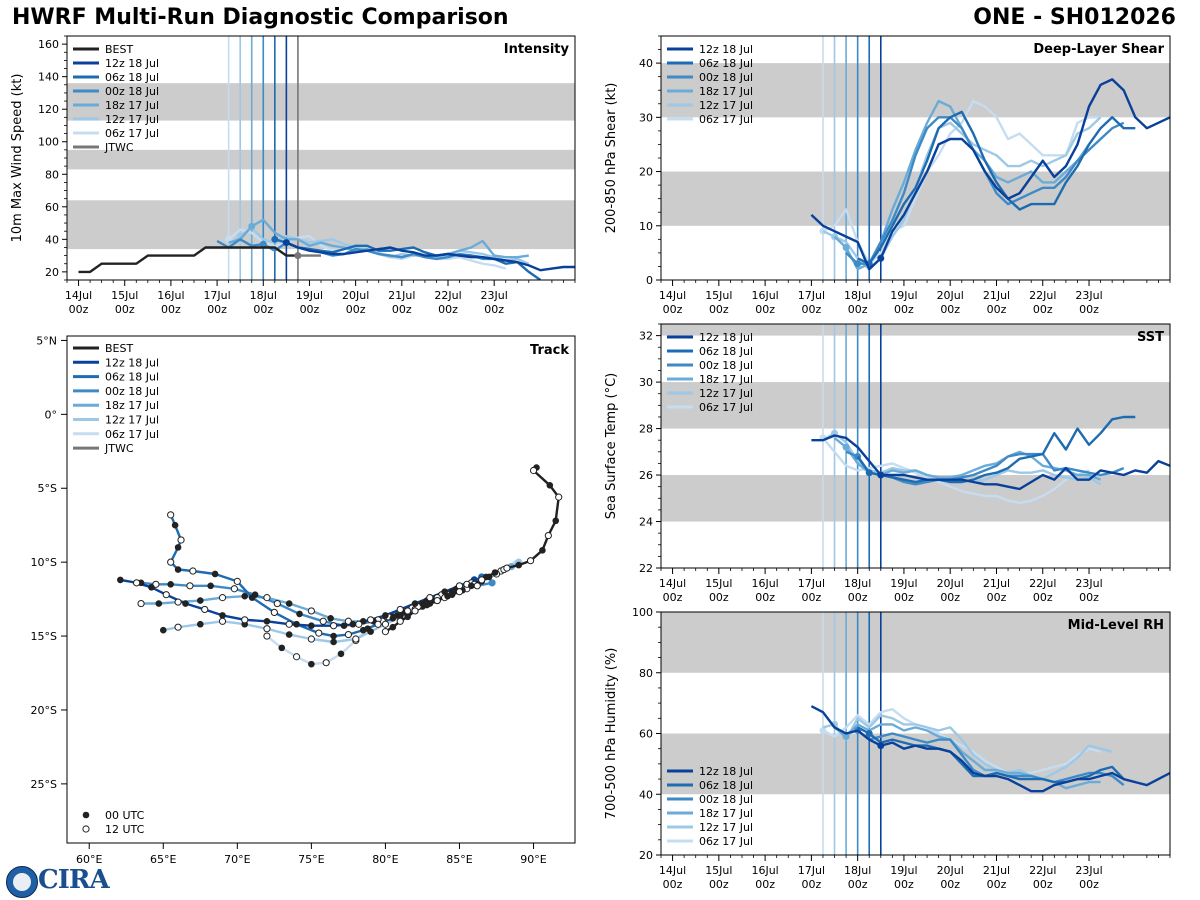  Describe the element at coordinates (1098, 49) in the screenshot. I see `shear-title: Deep-Layer Shear` at that location.